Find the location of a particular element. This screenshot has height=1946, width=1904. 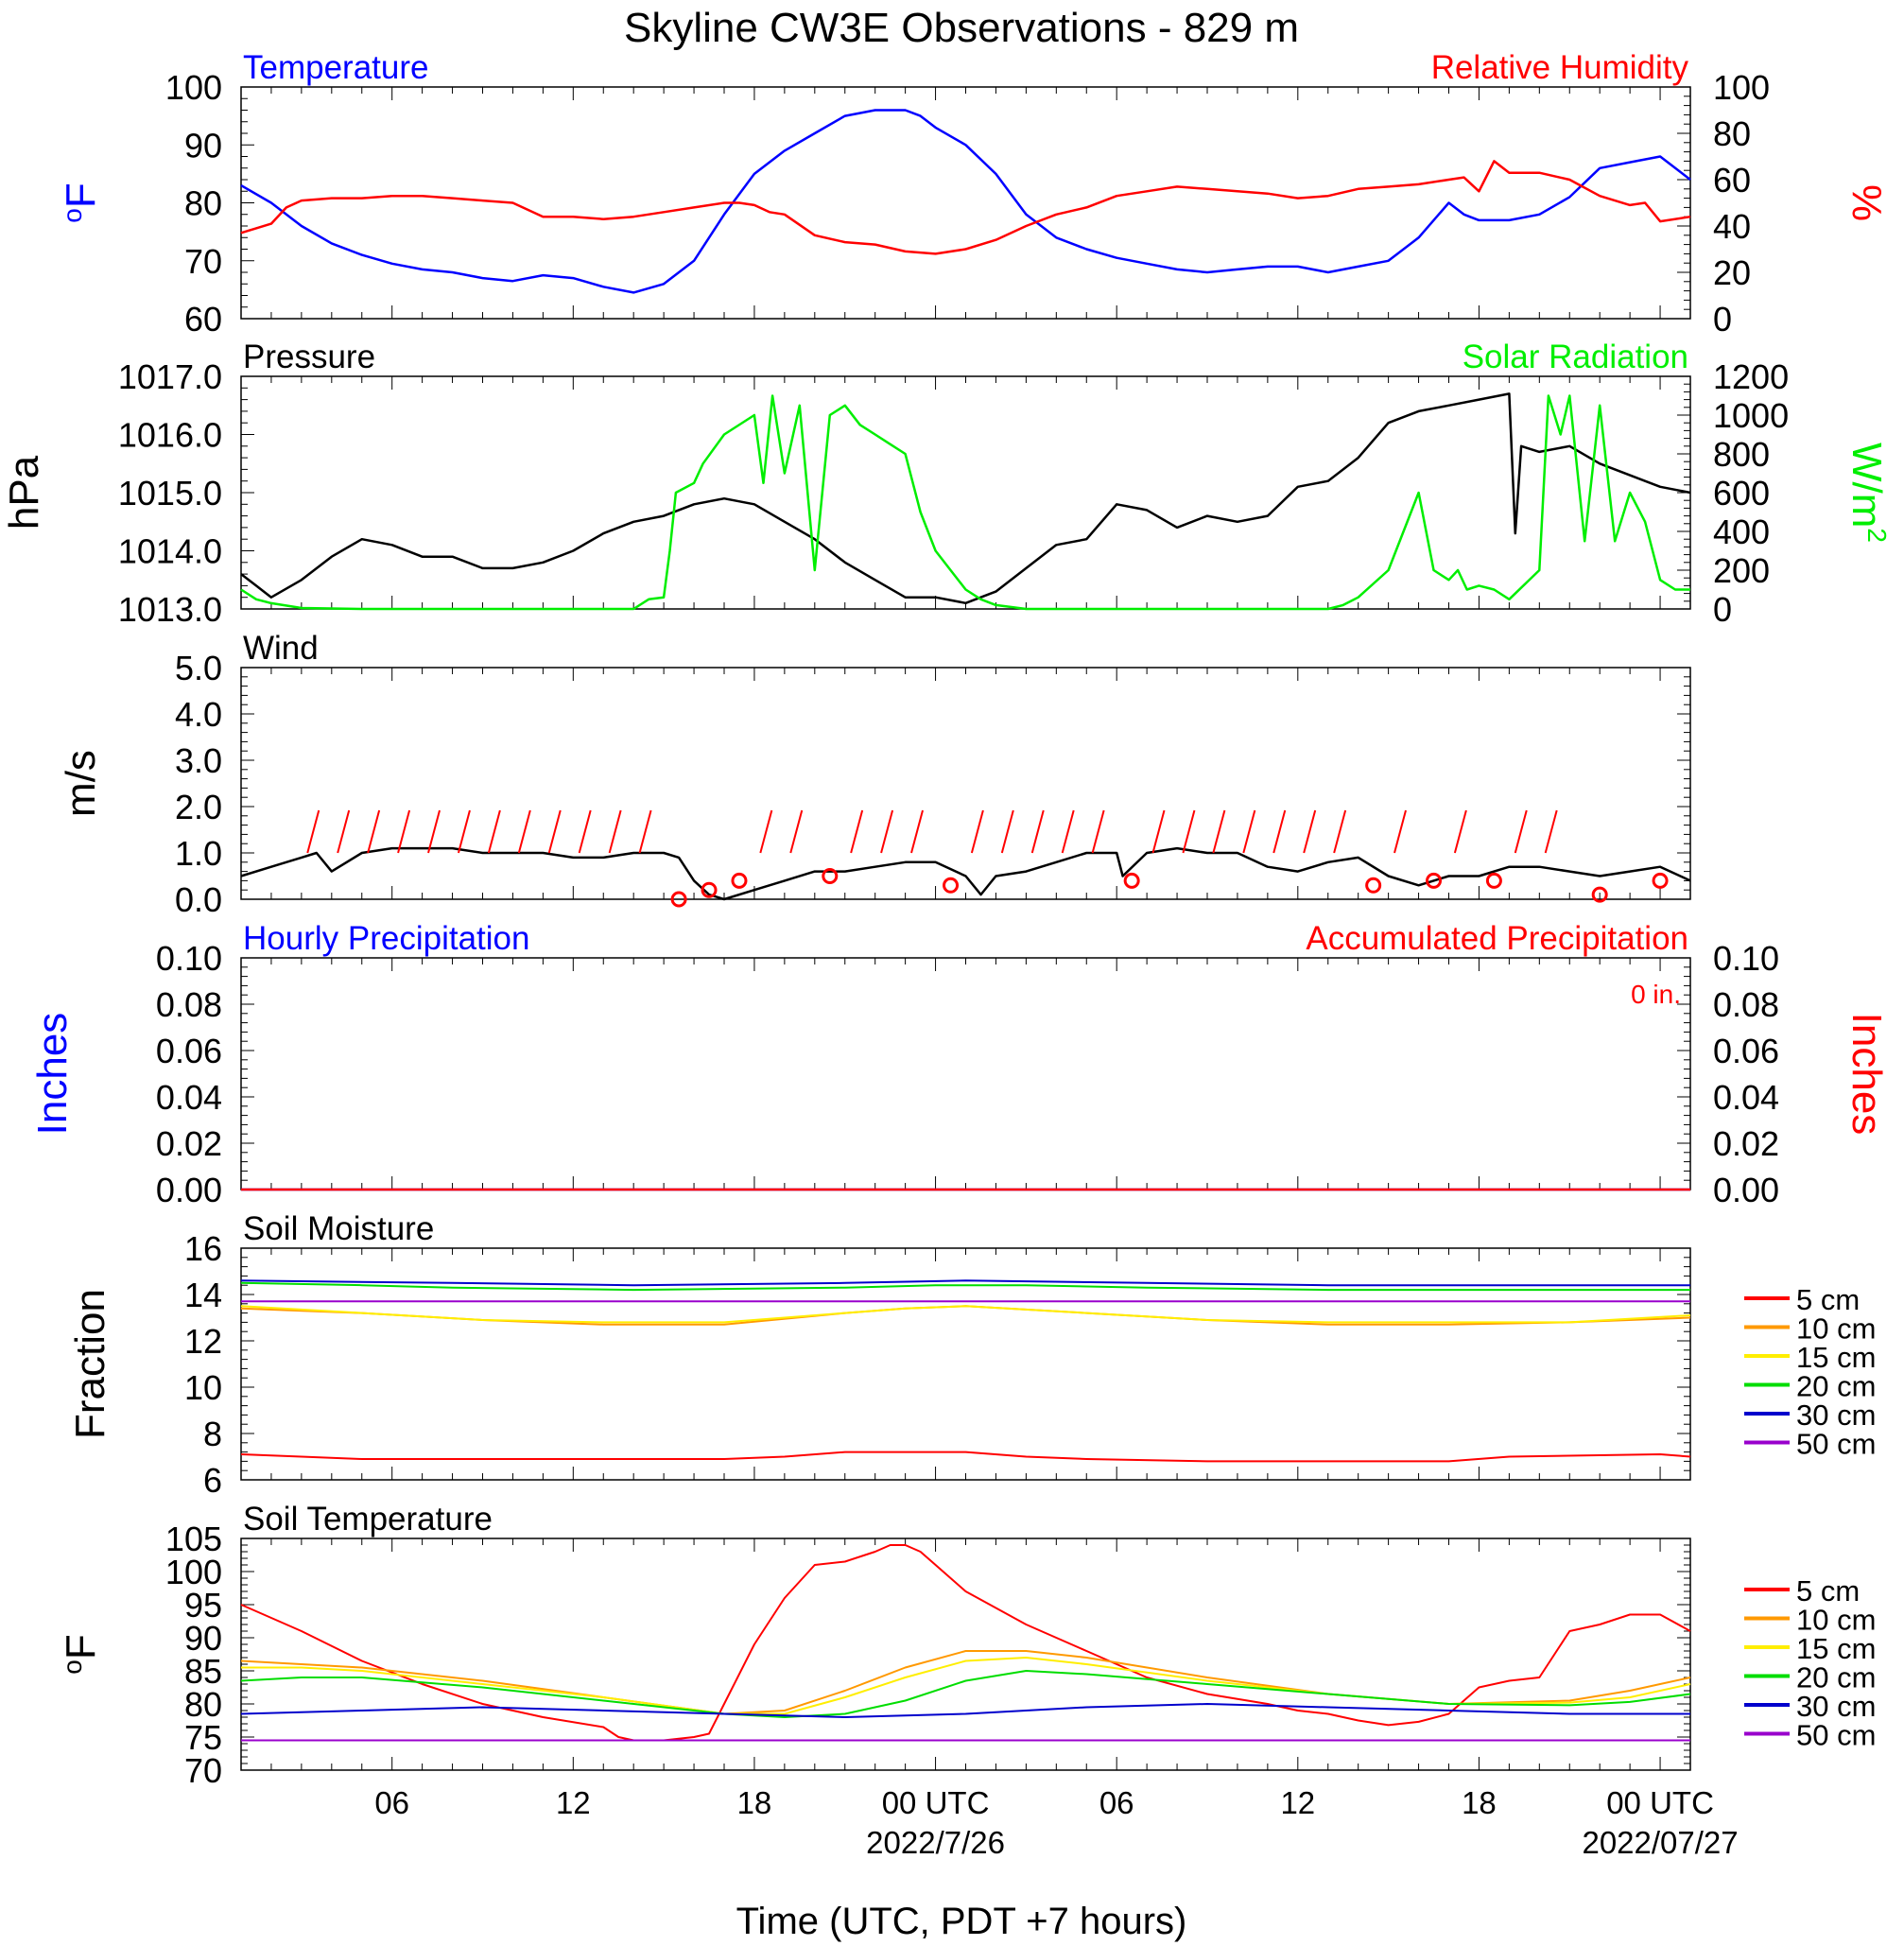

y-tick-label-left: 0.06 is located at coordinates (189, 1051).